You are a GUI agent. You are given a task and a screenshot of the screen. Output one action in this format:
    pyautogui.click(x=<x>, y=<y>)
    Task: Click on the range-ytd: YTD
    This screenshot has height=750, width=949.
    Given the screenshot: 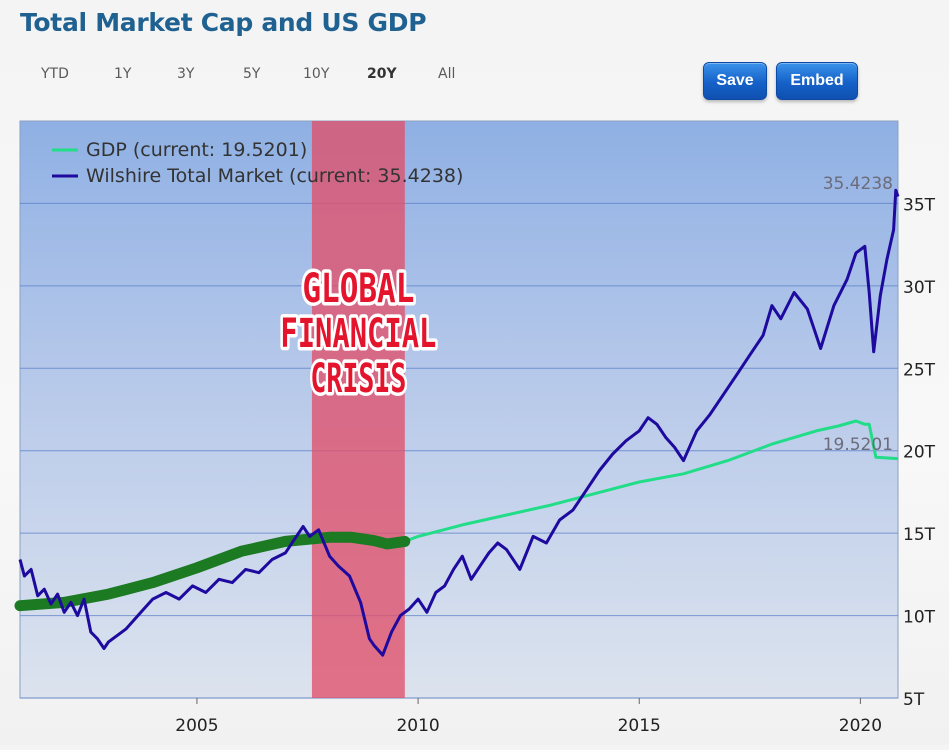 What is the action you would take?
    pyautogui.click(x=55, y=74)
    